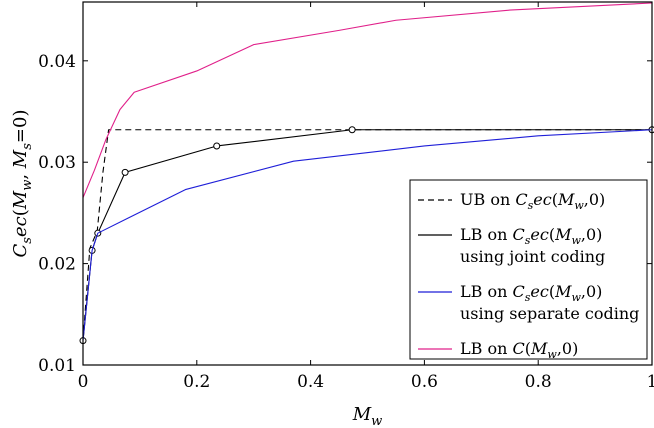 The height and width of the screenshot is (428, 654). Describe the element at coordinates (57, 366) in the screenshot. I see `y-tick-label: 0.01` at that location.